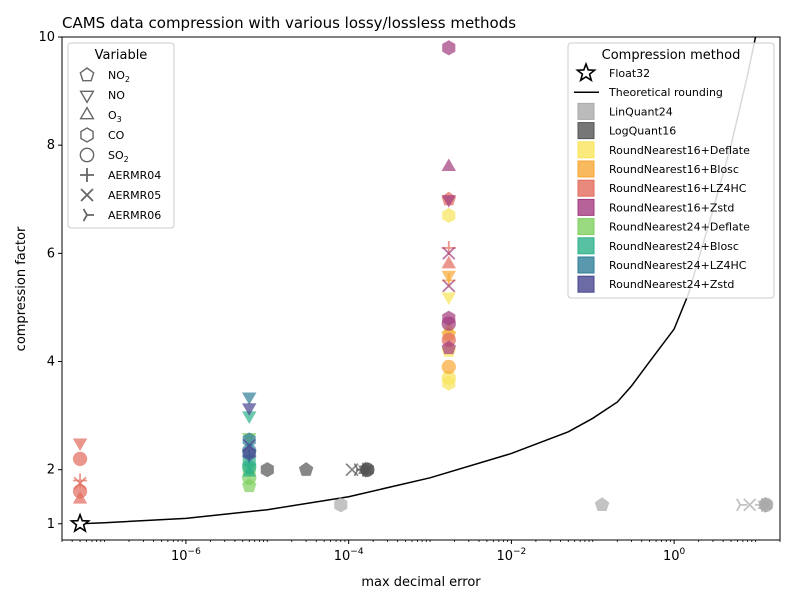 This screenshot has width=800, height=604. I want to click on legend-marker-x, so click(87, 195).